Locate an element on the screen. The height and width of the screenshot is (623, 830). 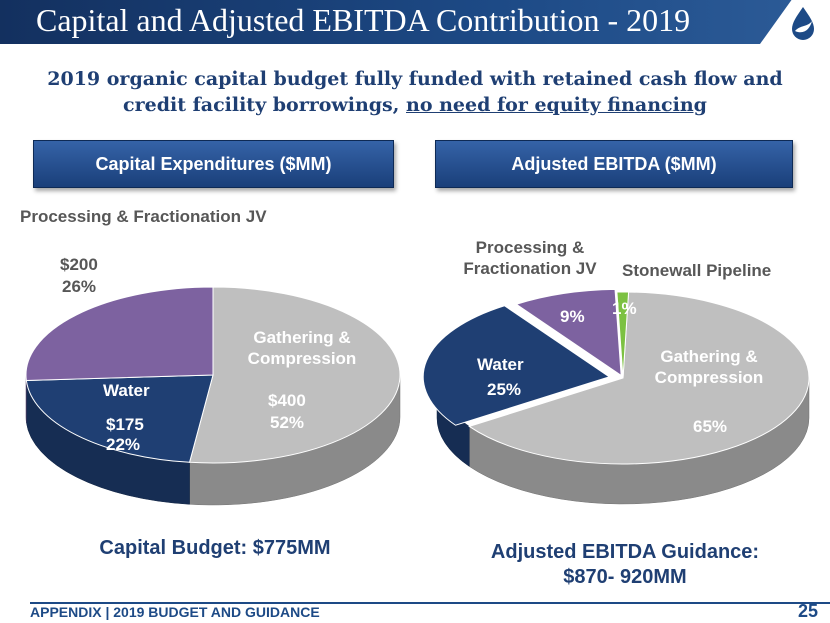
footer-divider is located at coordinates (430, 603).